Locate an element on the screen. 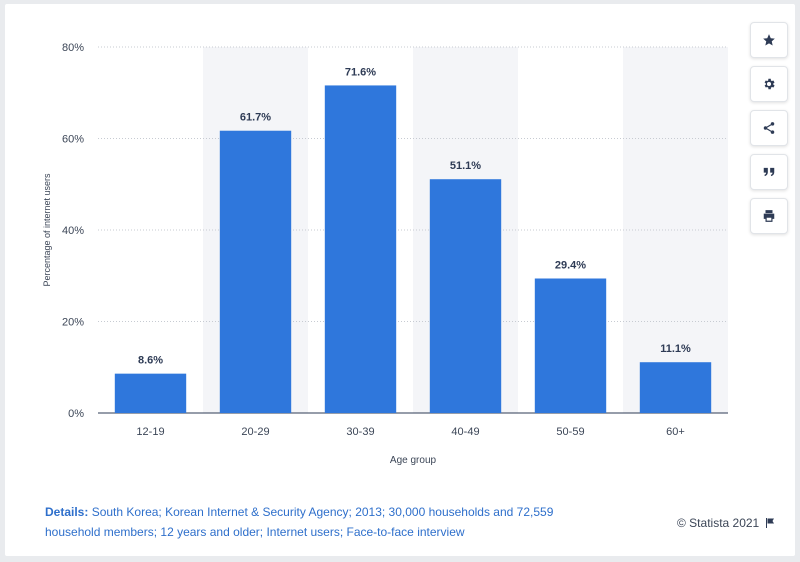 This screenshot has height=562, width=800. data-label: 8.6% is located at coordinates (150, 361).